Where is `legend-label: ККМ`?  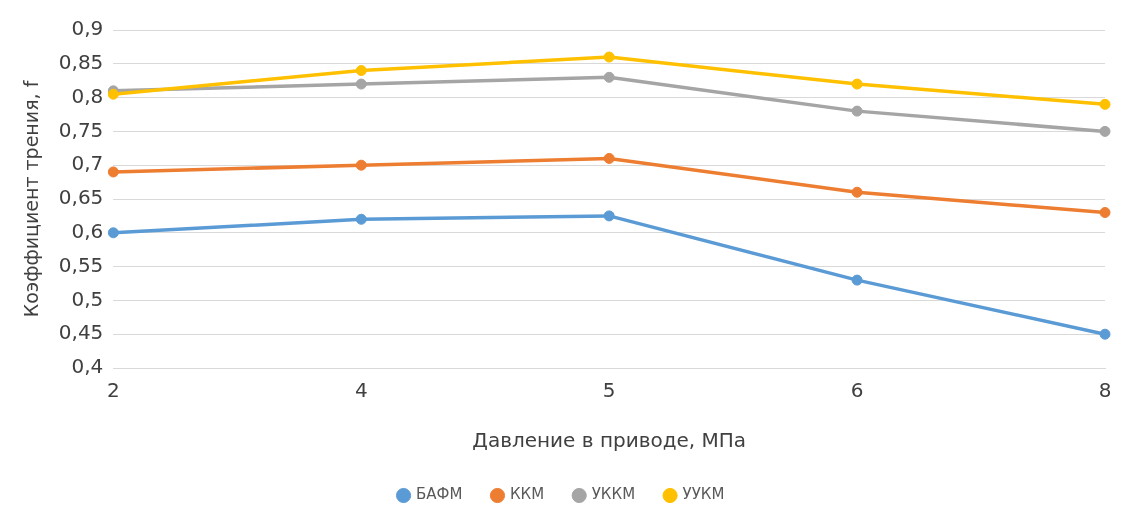 legend-label: ККМ is located at coordinates (527, 494).